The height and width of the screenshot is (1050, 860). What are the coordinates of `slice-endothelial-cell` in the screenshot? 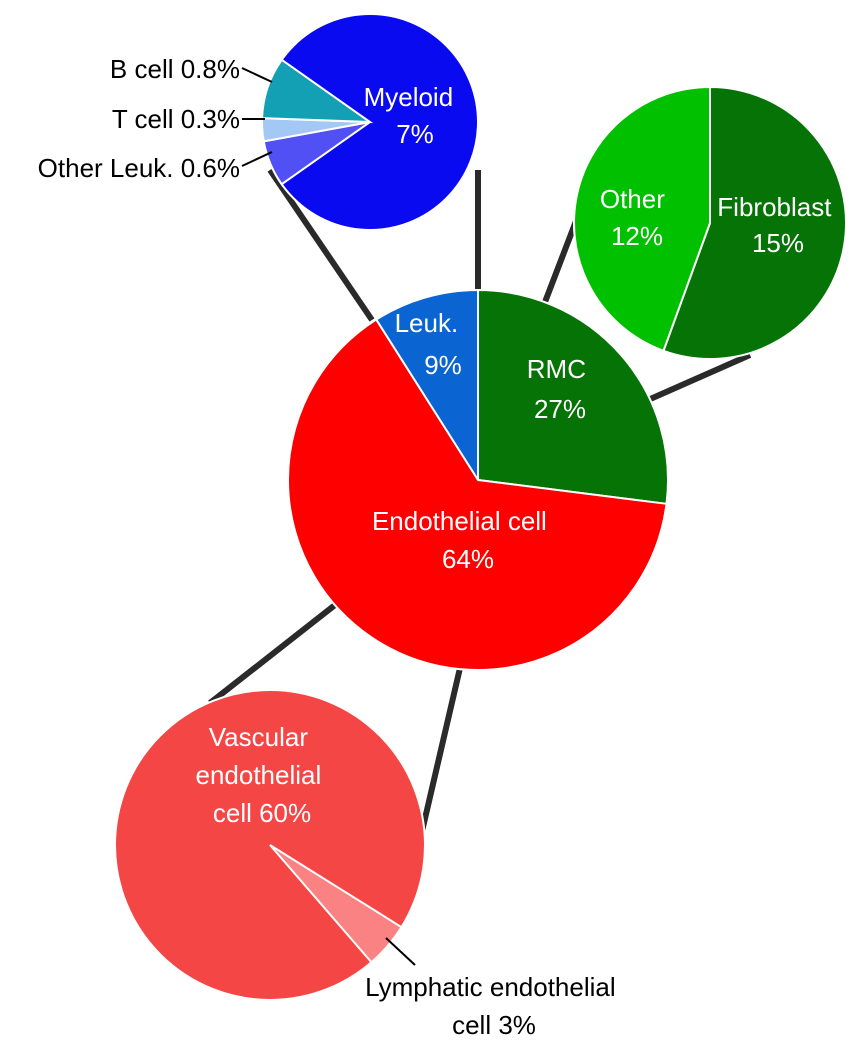 It's located at (477, 494).